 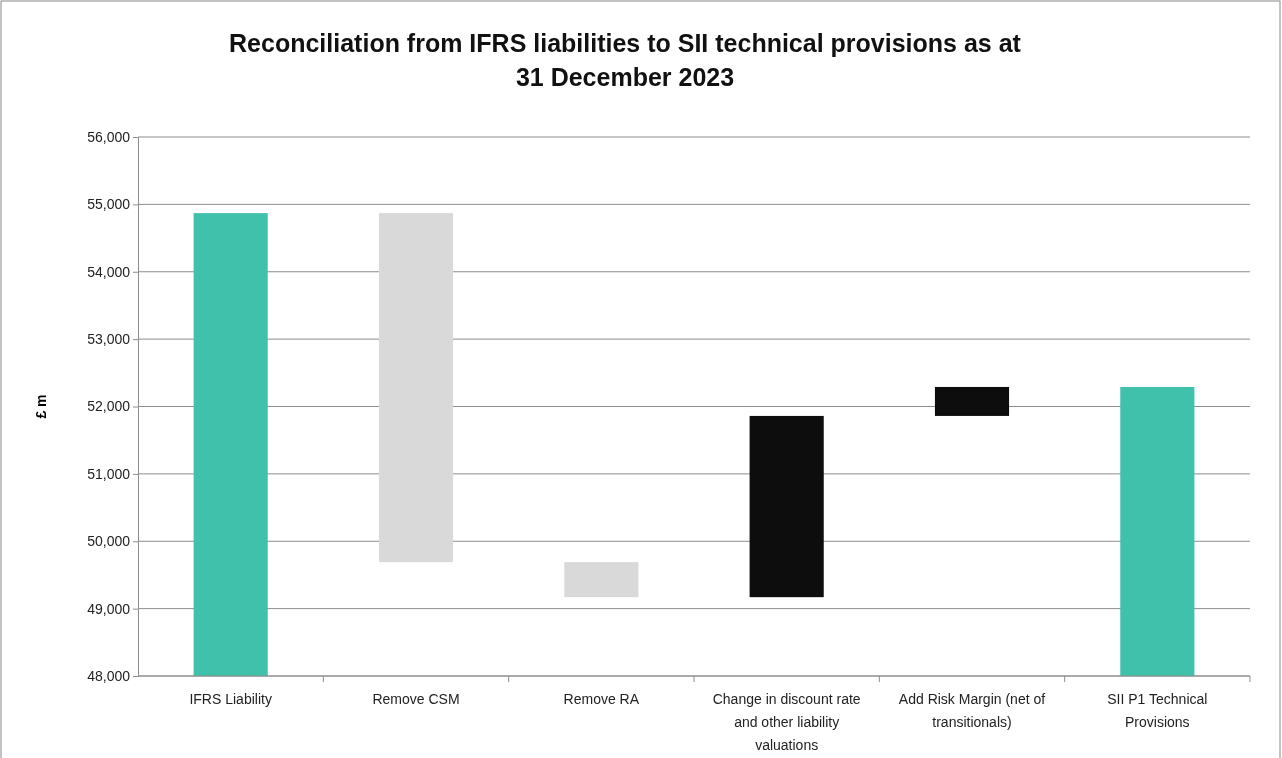 What do you see at coordinates (1157, 710) in the screenshot?
I see `x-tick-label: SII P1 Technical Provisions` at bounding box center [1157, 710].